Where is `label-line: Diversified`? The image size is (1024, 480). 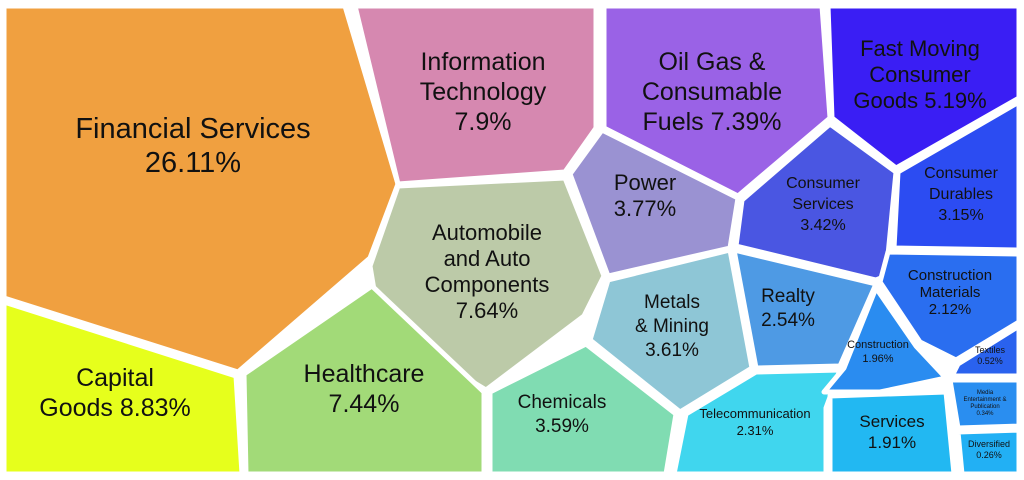
label-line: Diversified is located at coordinates (989, 444).